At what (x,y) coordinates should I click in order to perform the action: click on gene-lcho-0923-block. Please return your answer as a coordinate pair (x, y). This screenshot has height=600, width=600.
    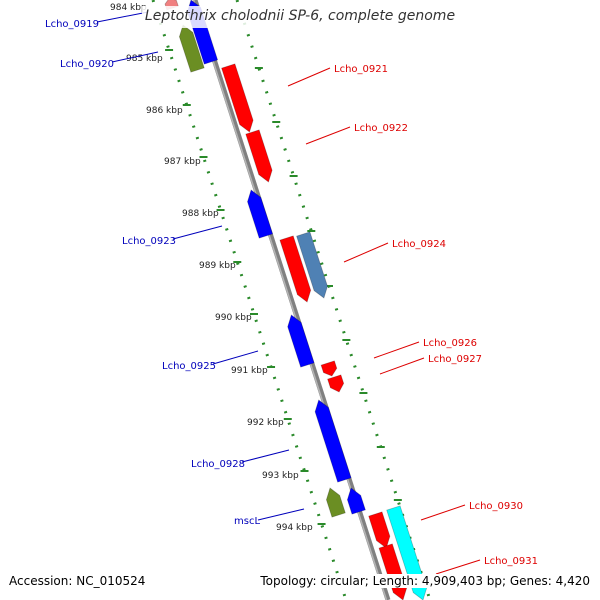
    Looking at the image, I should click on (260, 214).